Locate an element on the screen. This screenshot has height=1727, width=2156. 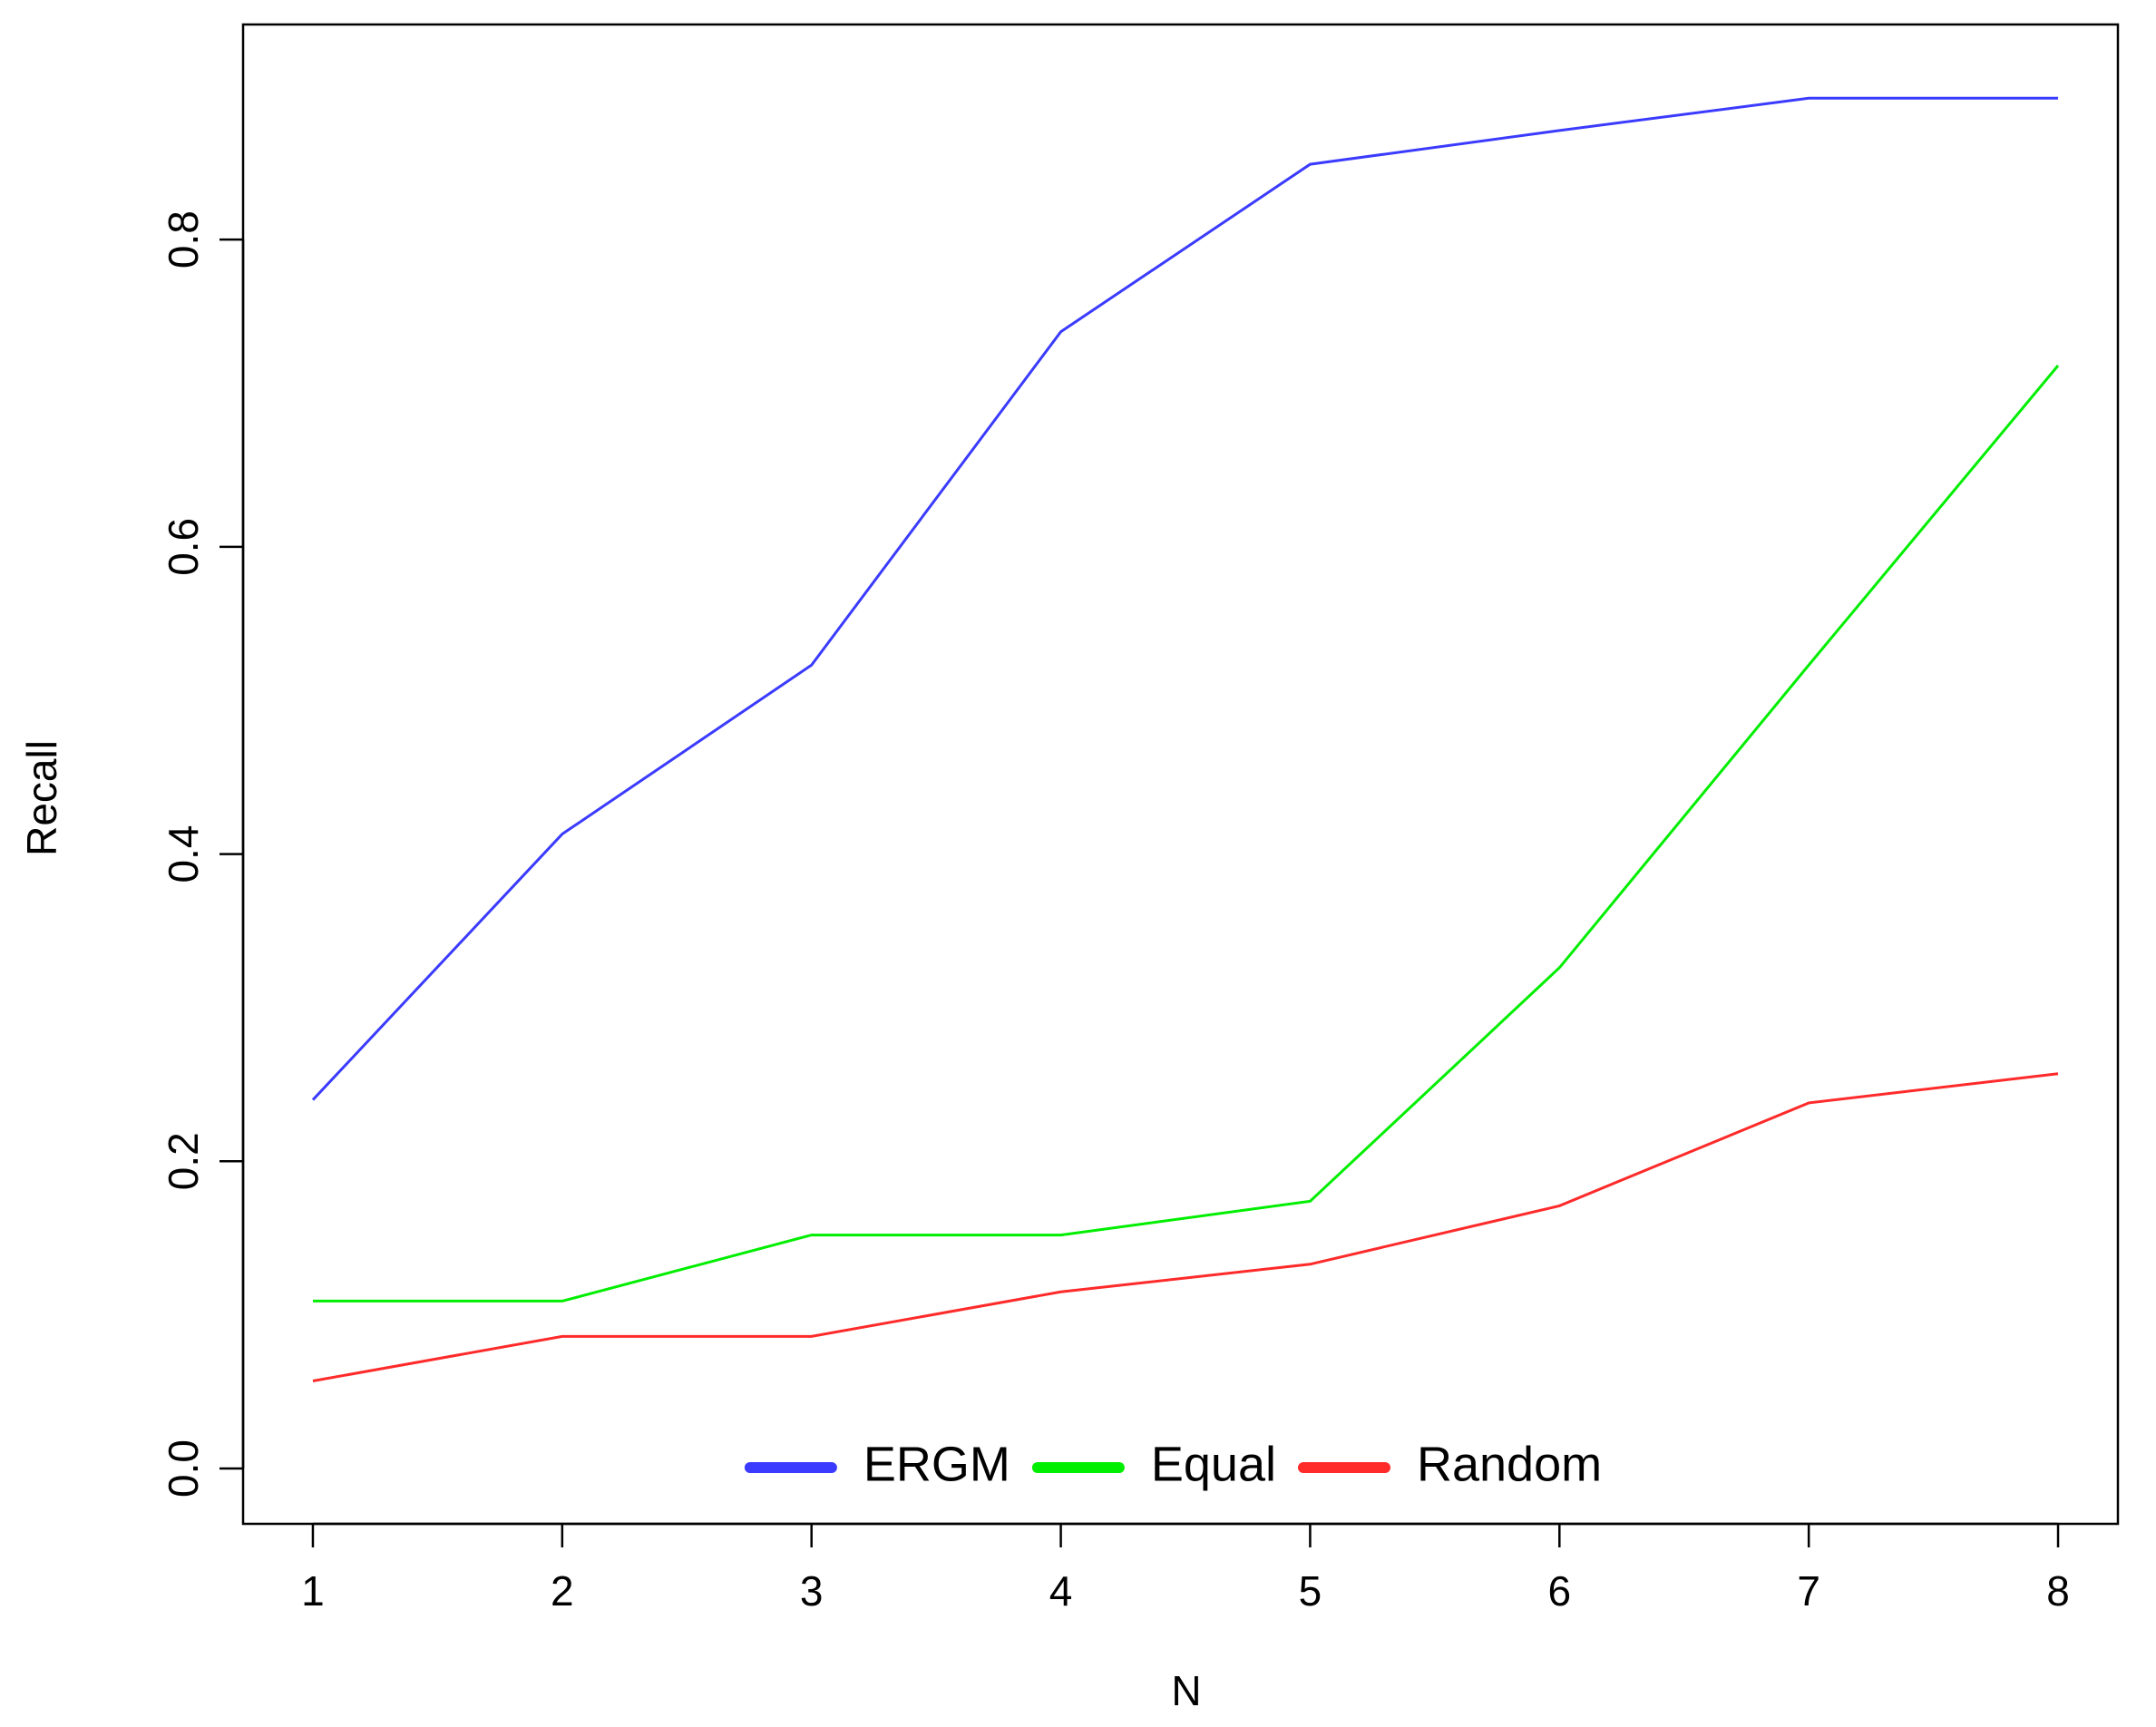
y-tick-label: 0.4 is located at coordinates (183, 854).